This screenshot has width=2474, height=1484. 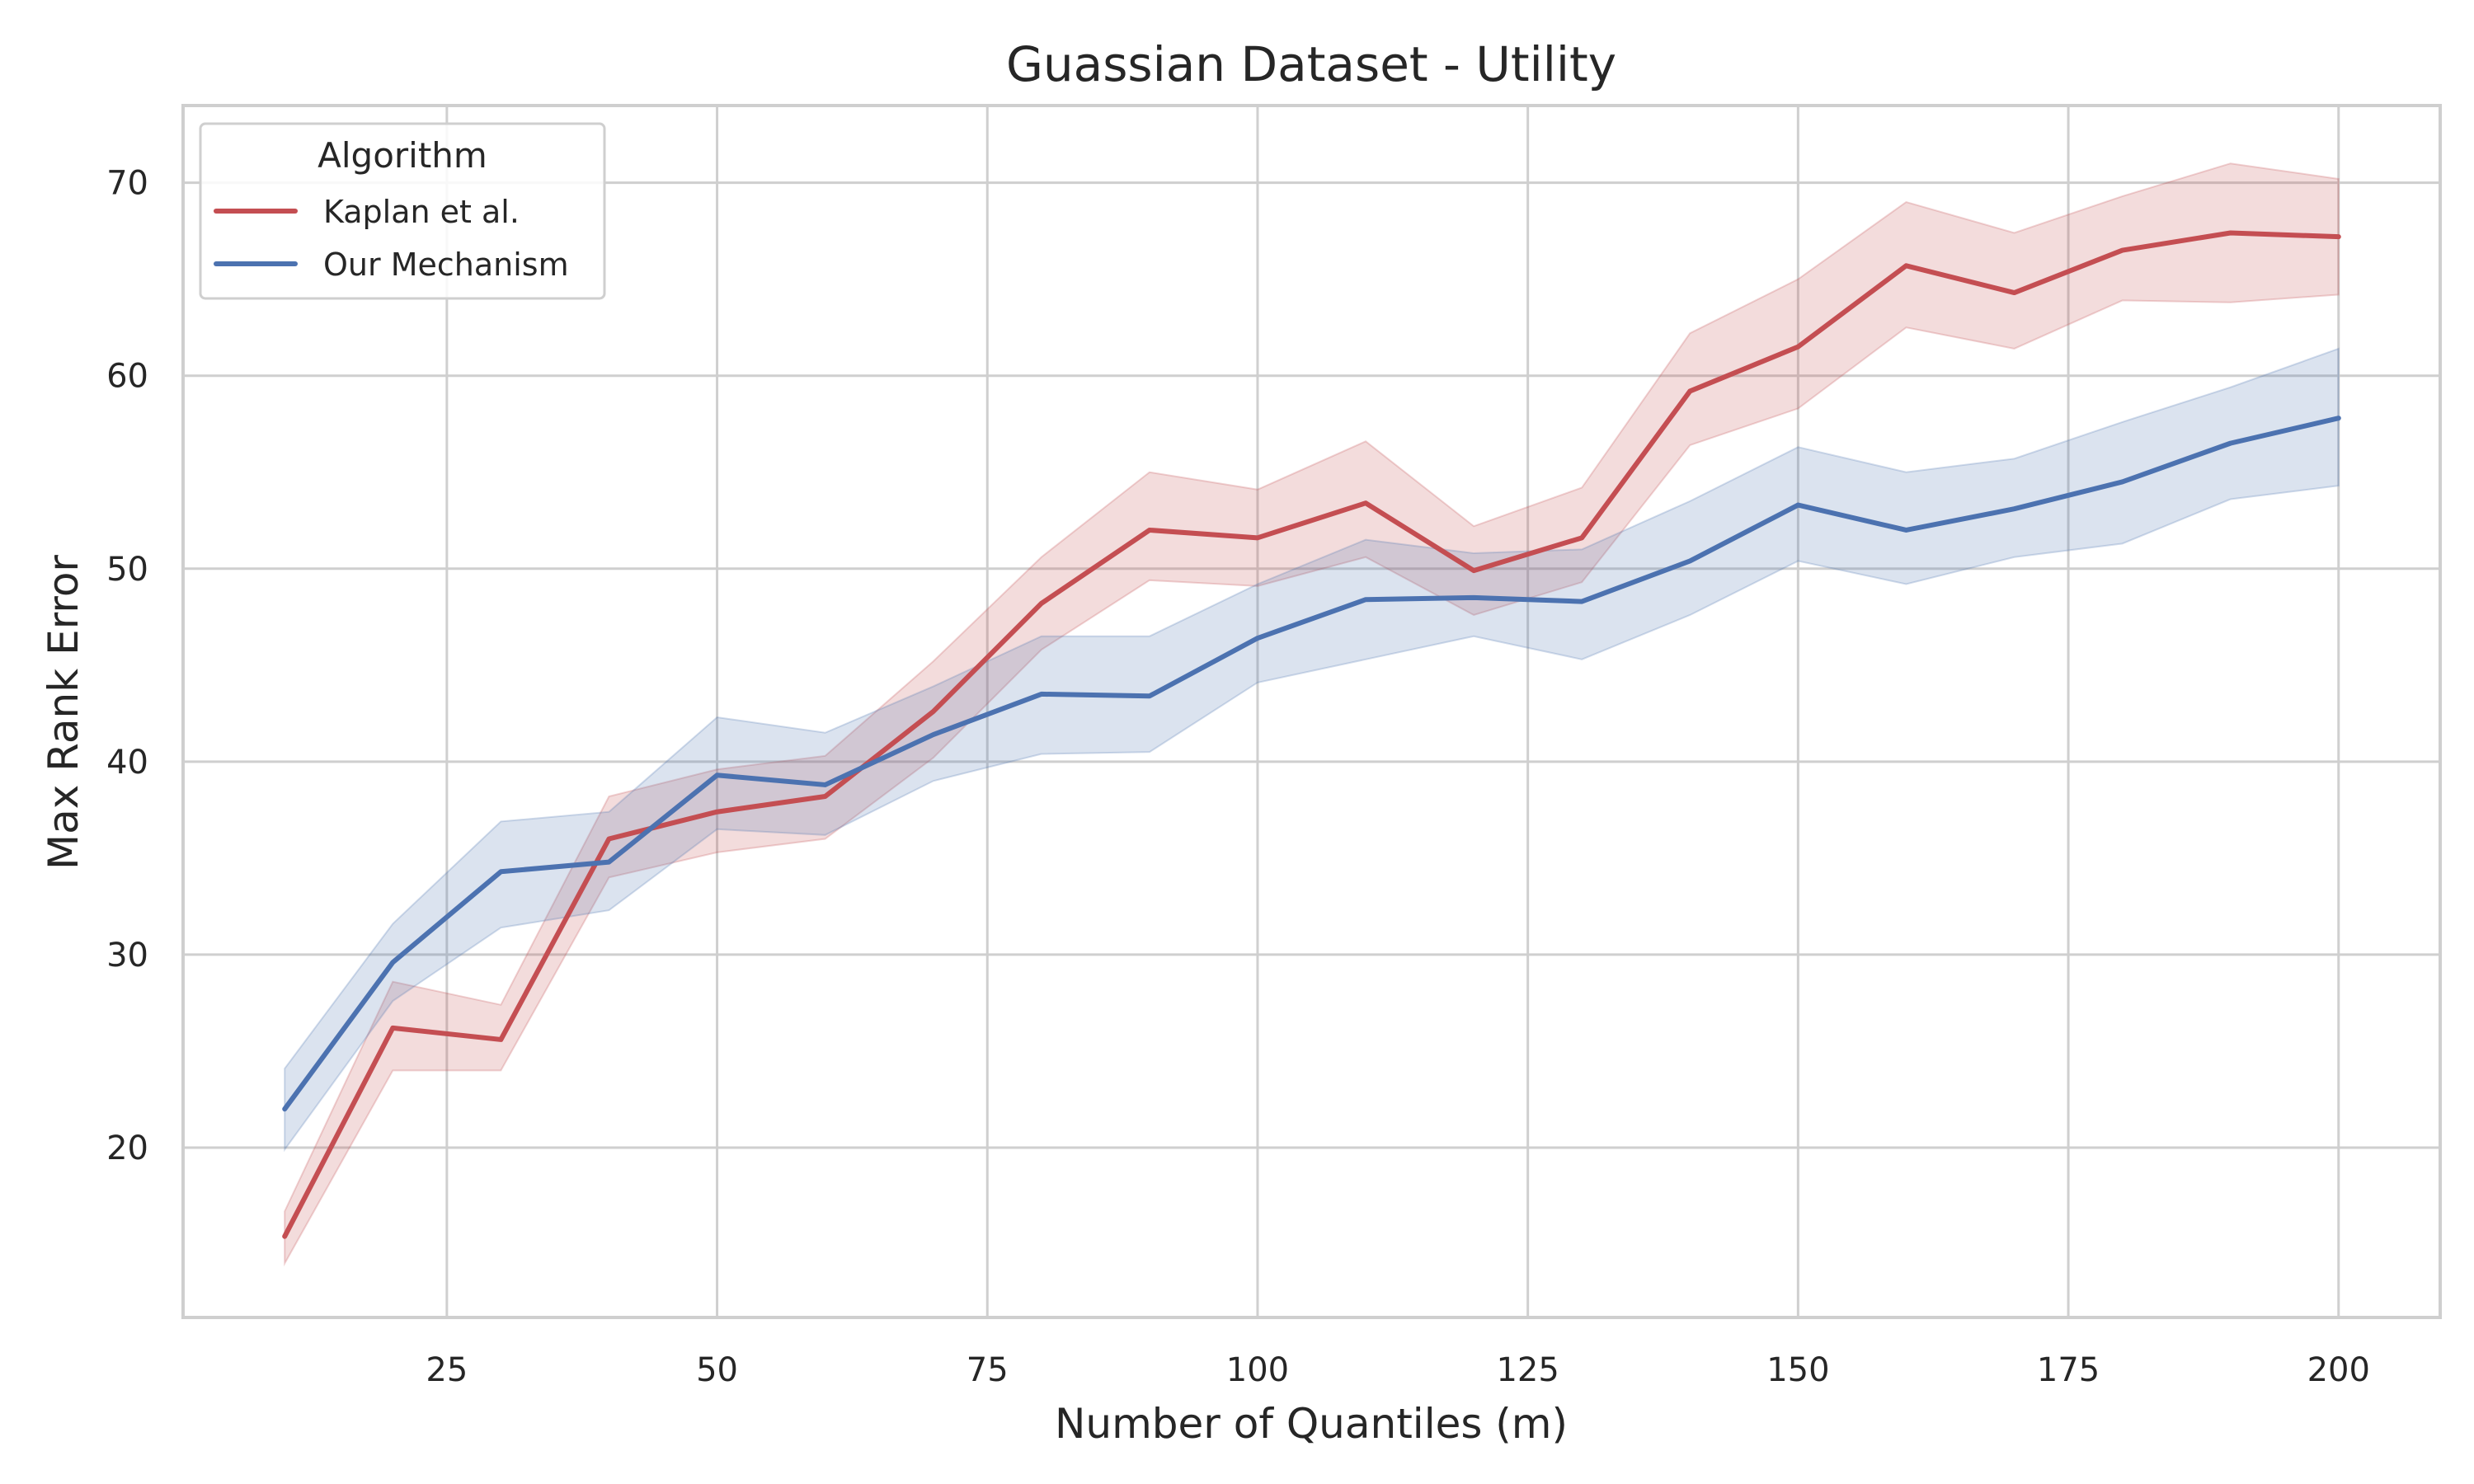 What do you see at coordinates (421, 212) in the screenshot?
I see `legend-label-kaplan: Kaplan et al.` at bounding box center [421, 212].